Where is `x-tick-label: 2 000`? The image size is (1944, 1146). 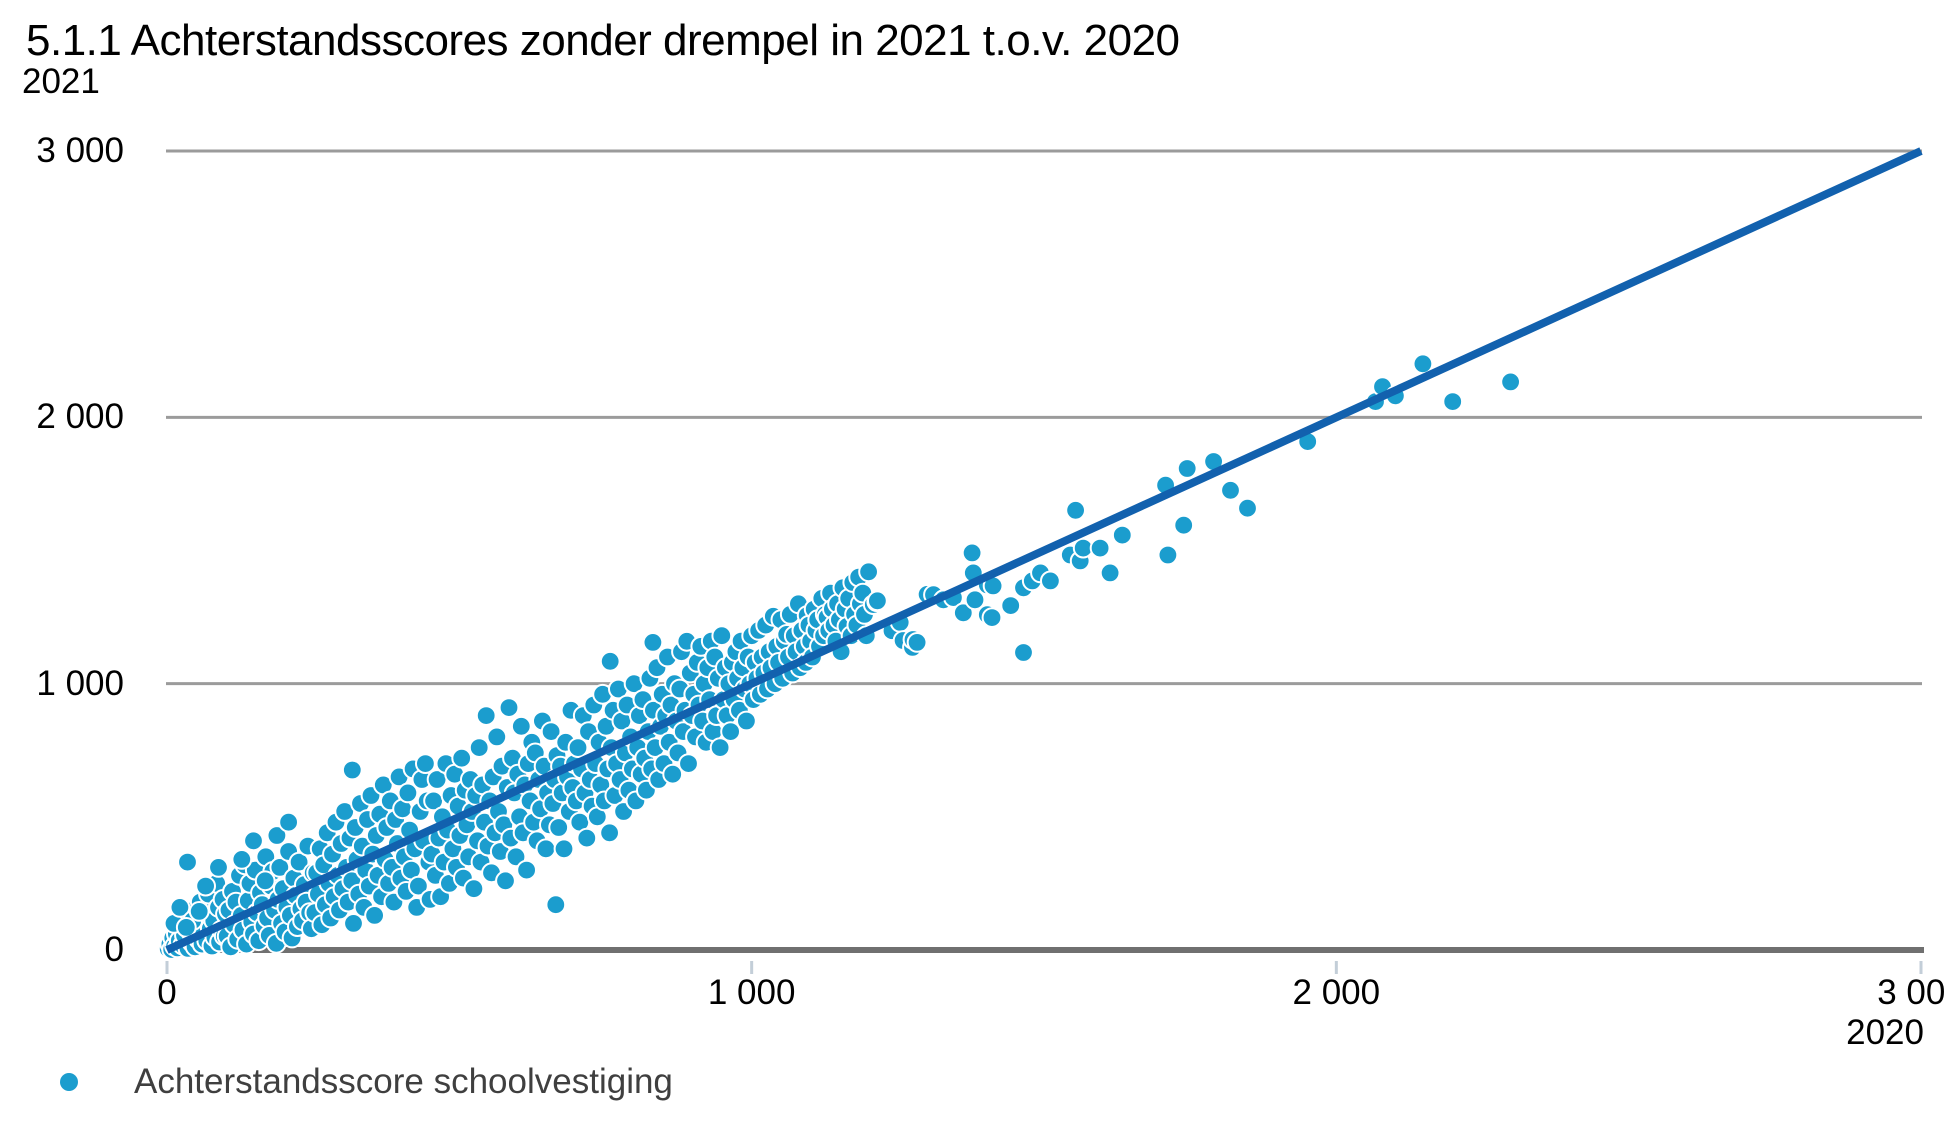 x-tick-label: 2 000 is located at coordinates (1336, 992).